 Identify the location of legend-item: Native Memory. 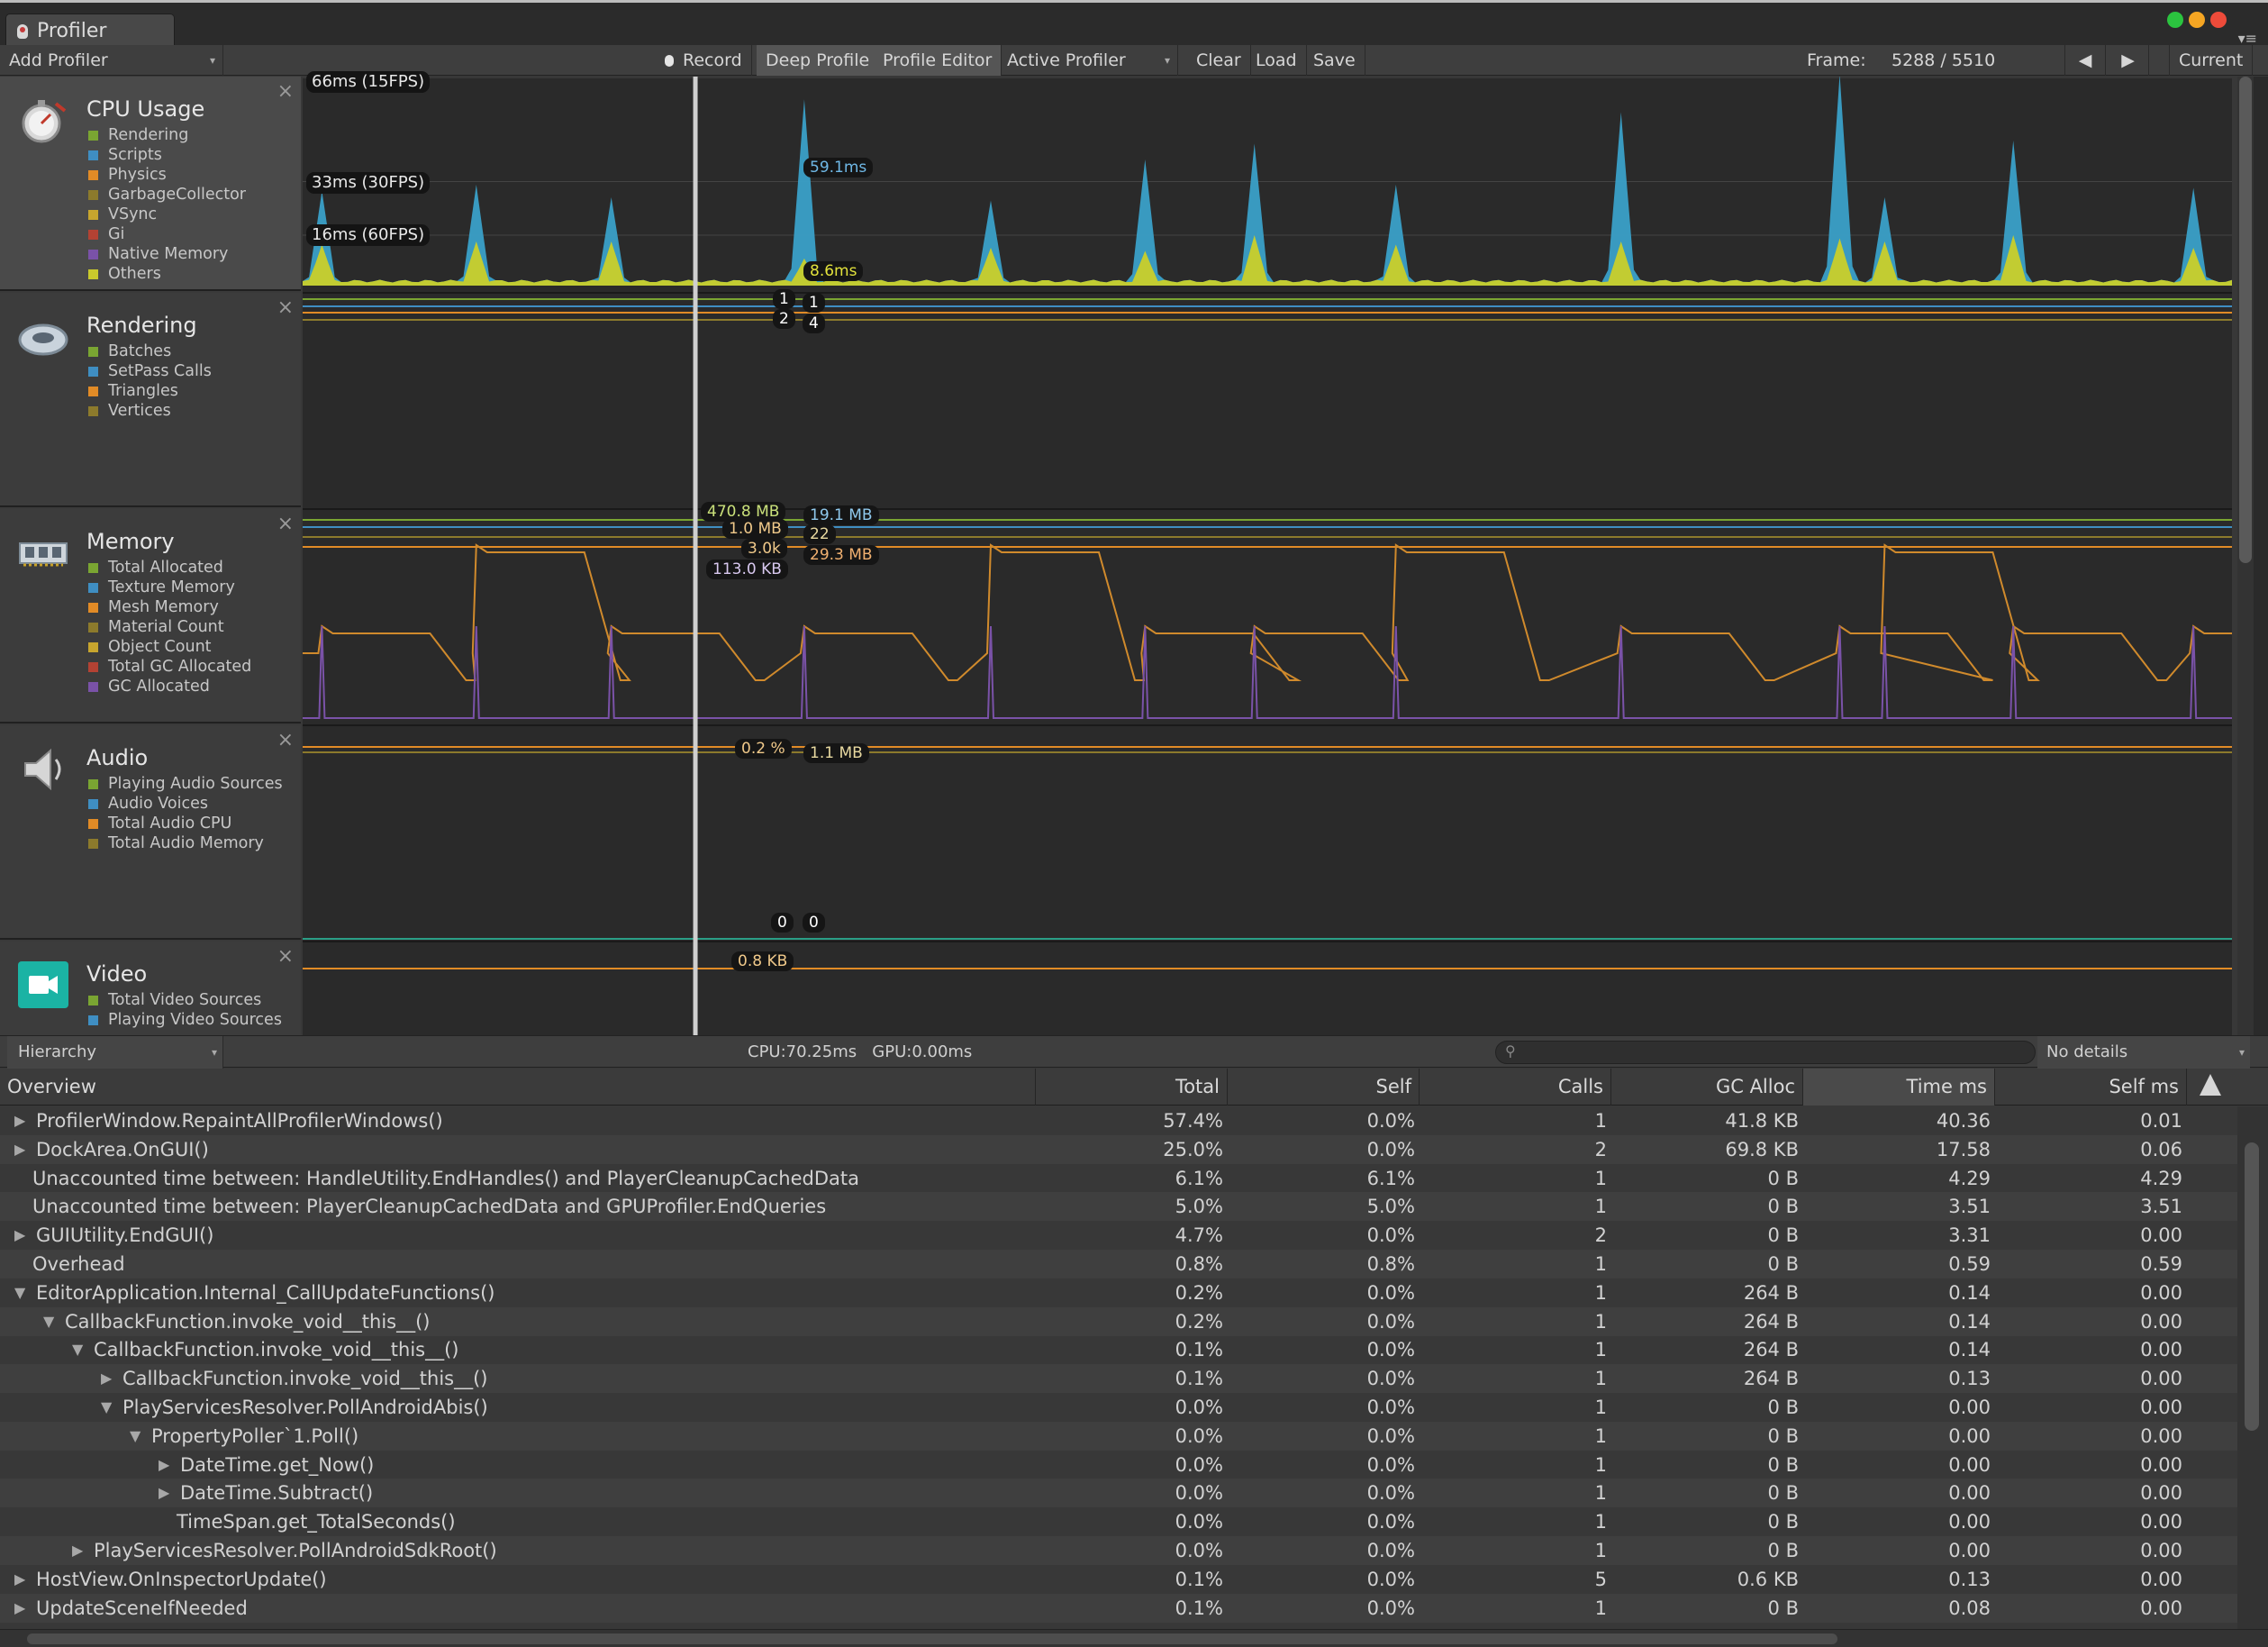
(167, 254).